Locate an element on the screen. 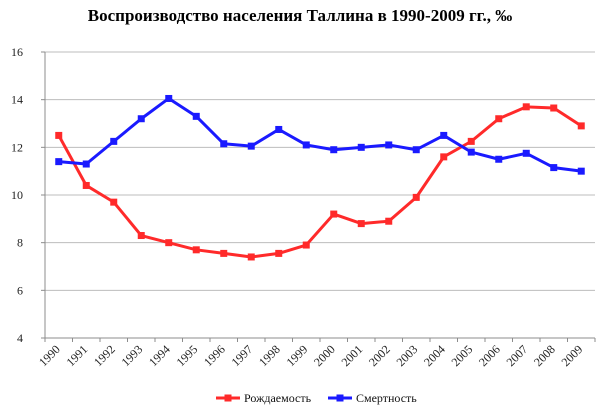  y-tick-label: 6 is located at coordinates (20, 290).